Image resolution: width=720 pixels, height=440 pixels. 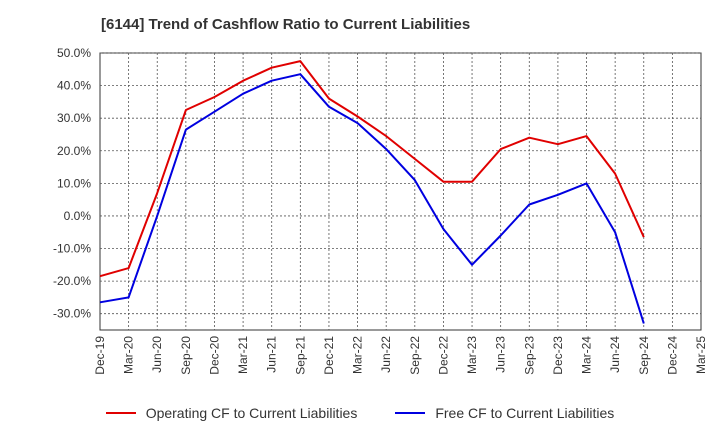 What do you see at coordinates (587, 355) in the screenshot?
I see `x-tick-label: Mar-24` at bounding box center [587, 355].